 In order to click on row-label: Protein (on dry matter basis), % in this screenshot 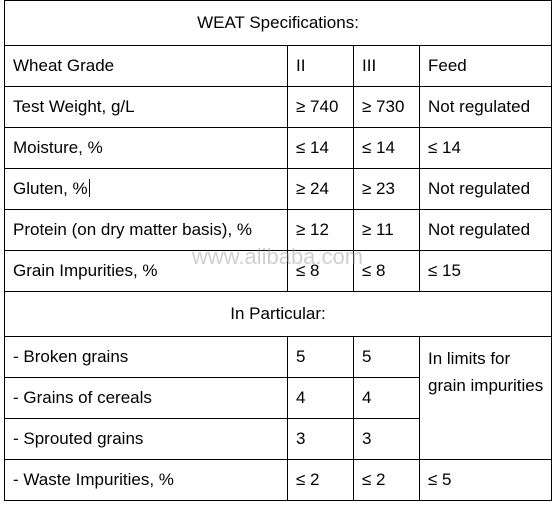, I will do `click(146, 230)`.